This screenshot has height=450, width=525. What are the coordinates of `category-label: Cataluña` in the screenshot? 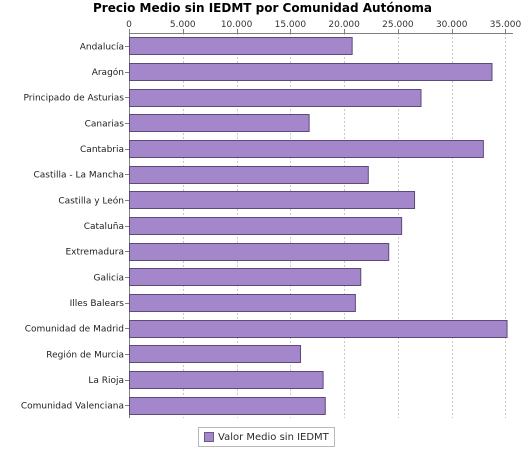 It's located at (104, 227).